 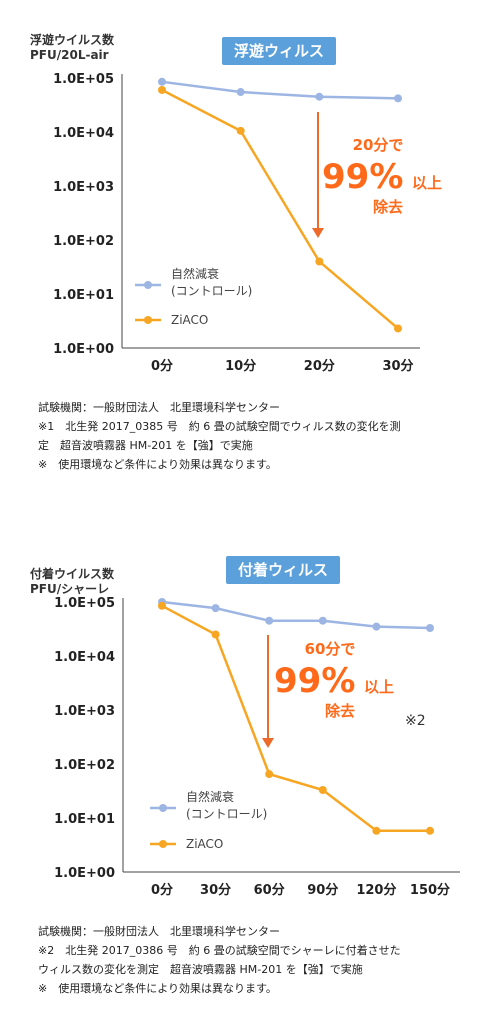 What do you see at coordinates (322, 890) in the screenshot?
I see `x-tick-label: 90分` at bounding box center [322, 890].